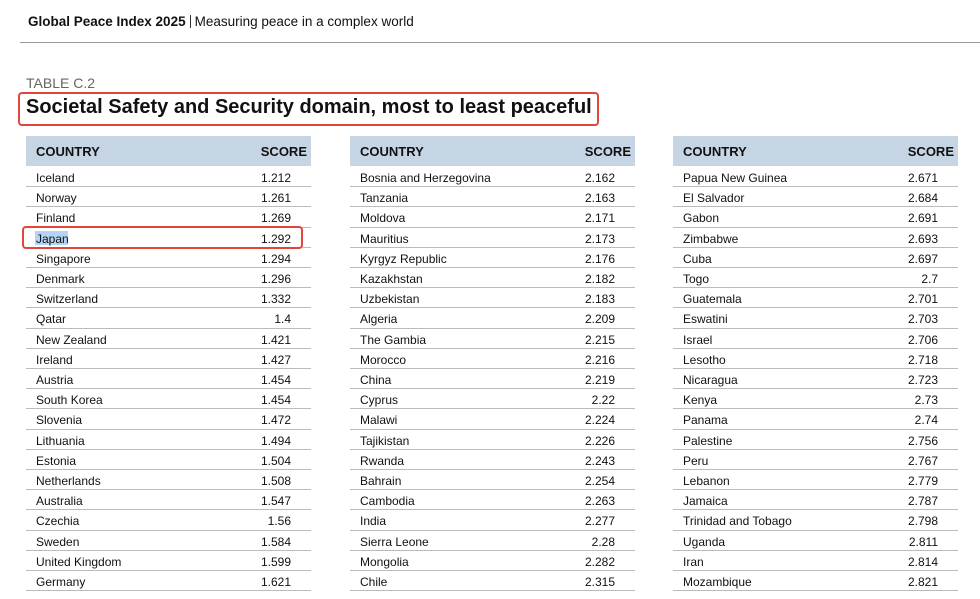 This screenshot has width=980, height=599. What do you see at coordinates (168, 480) in the screenshot?
I see `table-row: Netherlands 1.508` at bounding box center [168, 480].